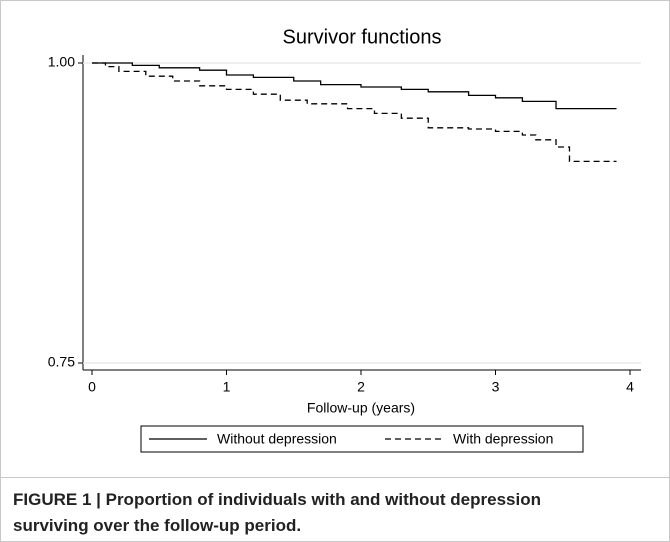  What do you see at coordinates (92, 387) in the screenshot?
I see `x-tick-label: 0` at bounding box center [92, 387].